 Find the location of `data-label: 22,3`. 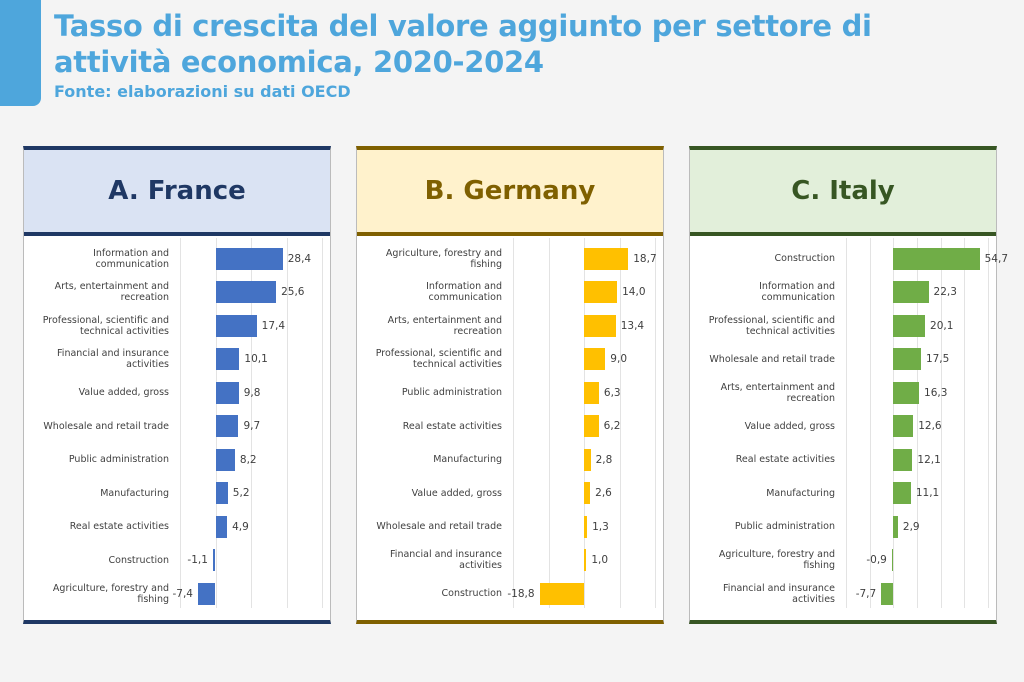

data-label: 22,3 is located at coordinates (945, 292).